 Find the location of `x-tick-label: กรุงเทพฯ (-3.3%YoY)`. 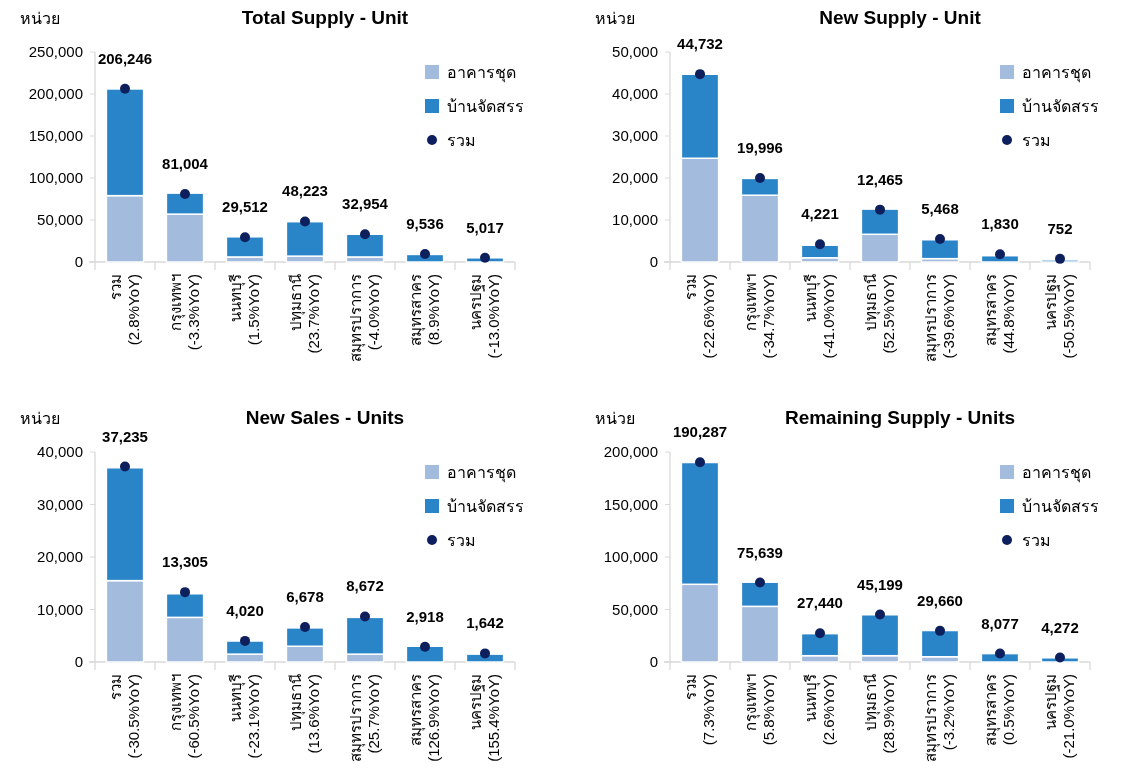

x-tick-label: กรุงเทพฯ (-3.3%YoY) is located at coordinates (185, 312).